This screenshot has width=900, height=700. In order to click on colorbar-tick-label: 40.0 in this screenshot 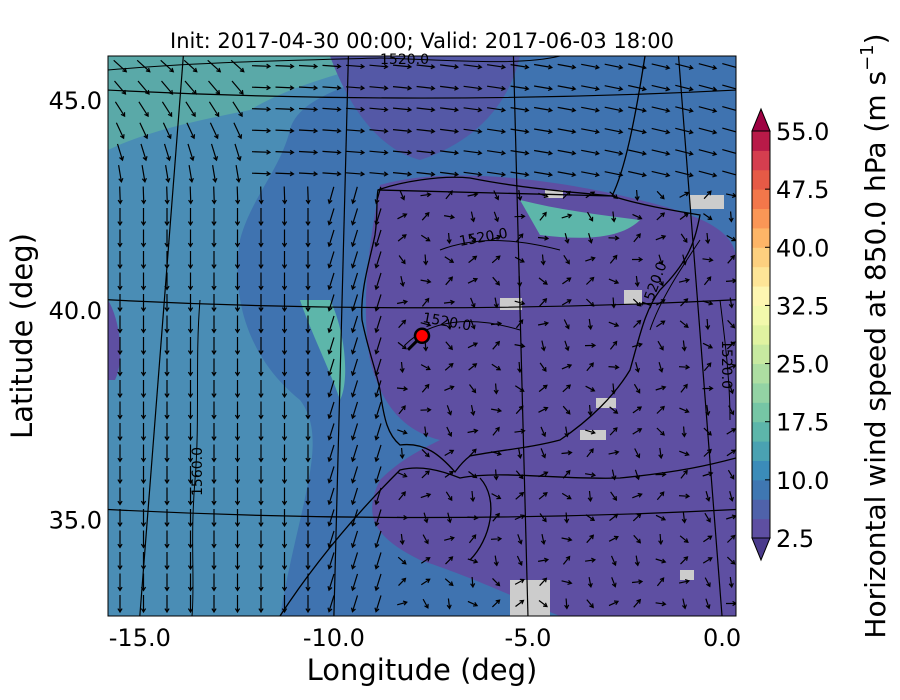, I will do `click(802, 248)`.